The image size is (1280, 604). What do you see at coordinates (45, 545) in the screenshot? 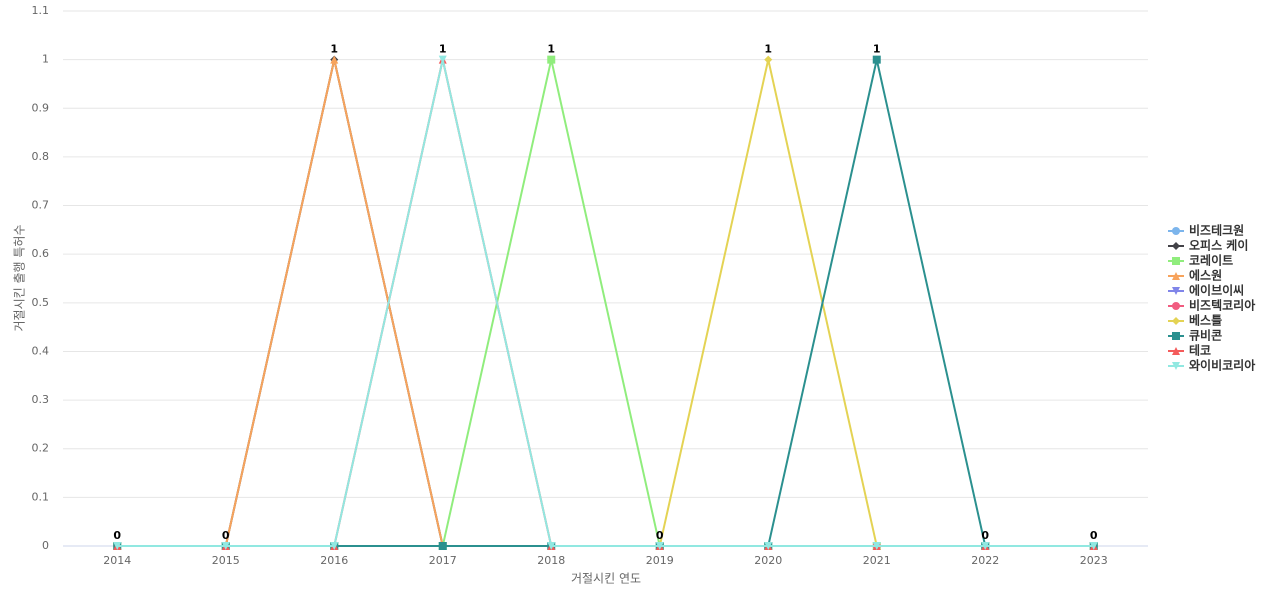
I see `y-tick-label: 0` at bounding box center [45, 545].